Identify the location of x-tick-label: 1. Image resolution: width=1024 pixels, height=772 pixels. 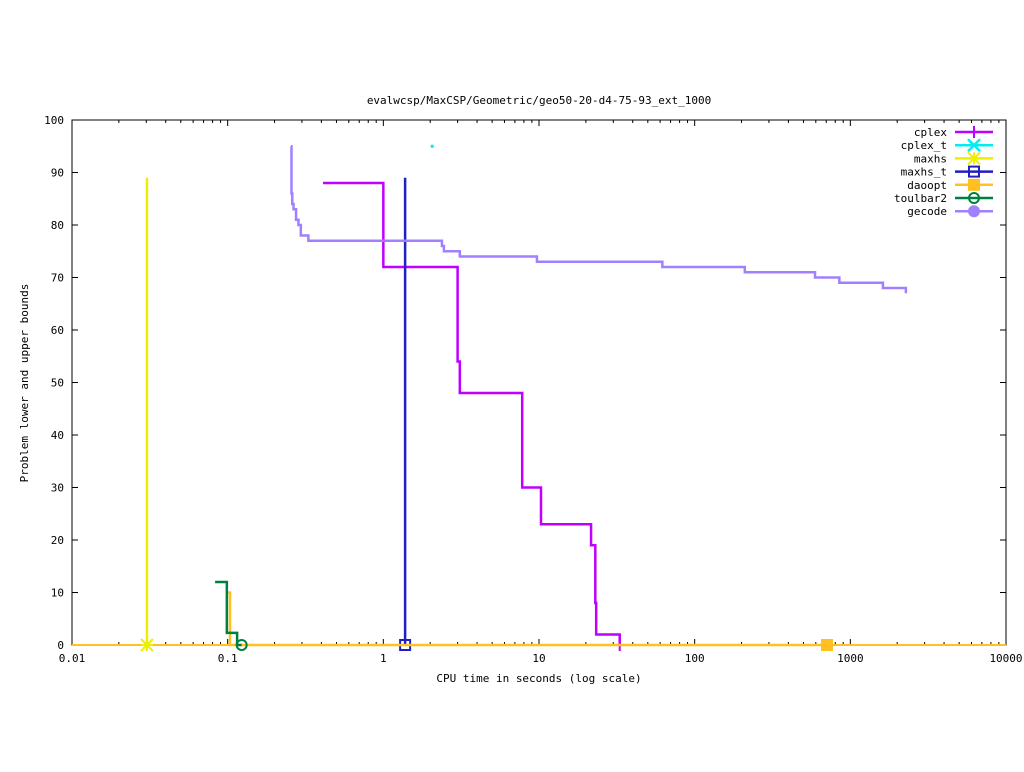
(383, 658).